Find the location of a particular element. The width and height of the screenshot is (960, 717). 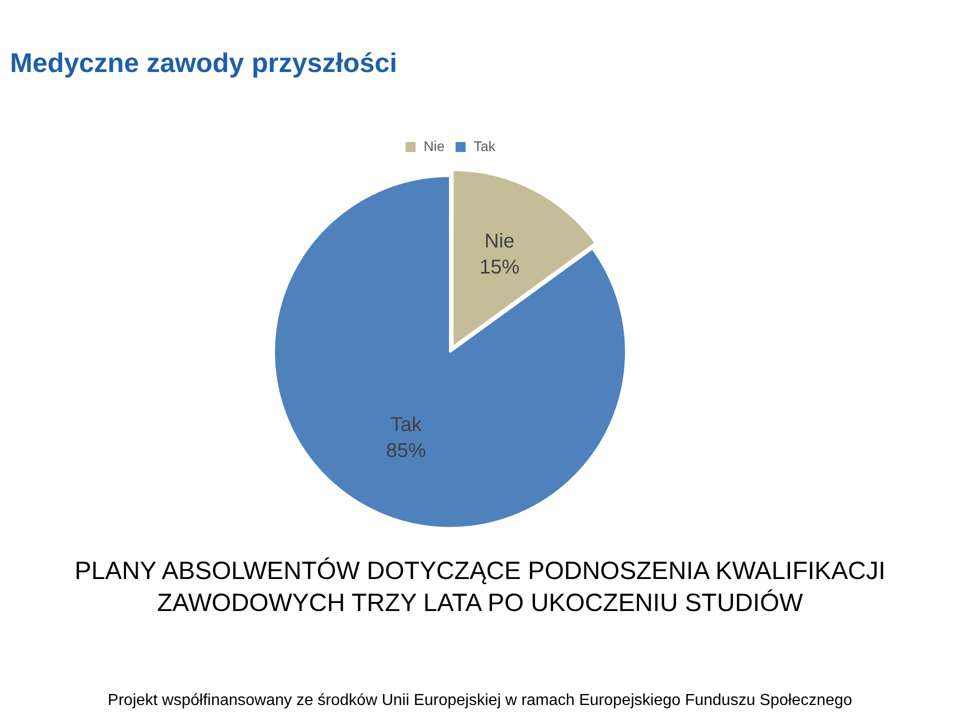

chart-title: Medyczne zawody przyszłości is located at coordinates (204, 63).